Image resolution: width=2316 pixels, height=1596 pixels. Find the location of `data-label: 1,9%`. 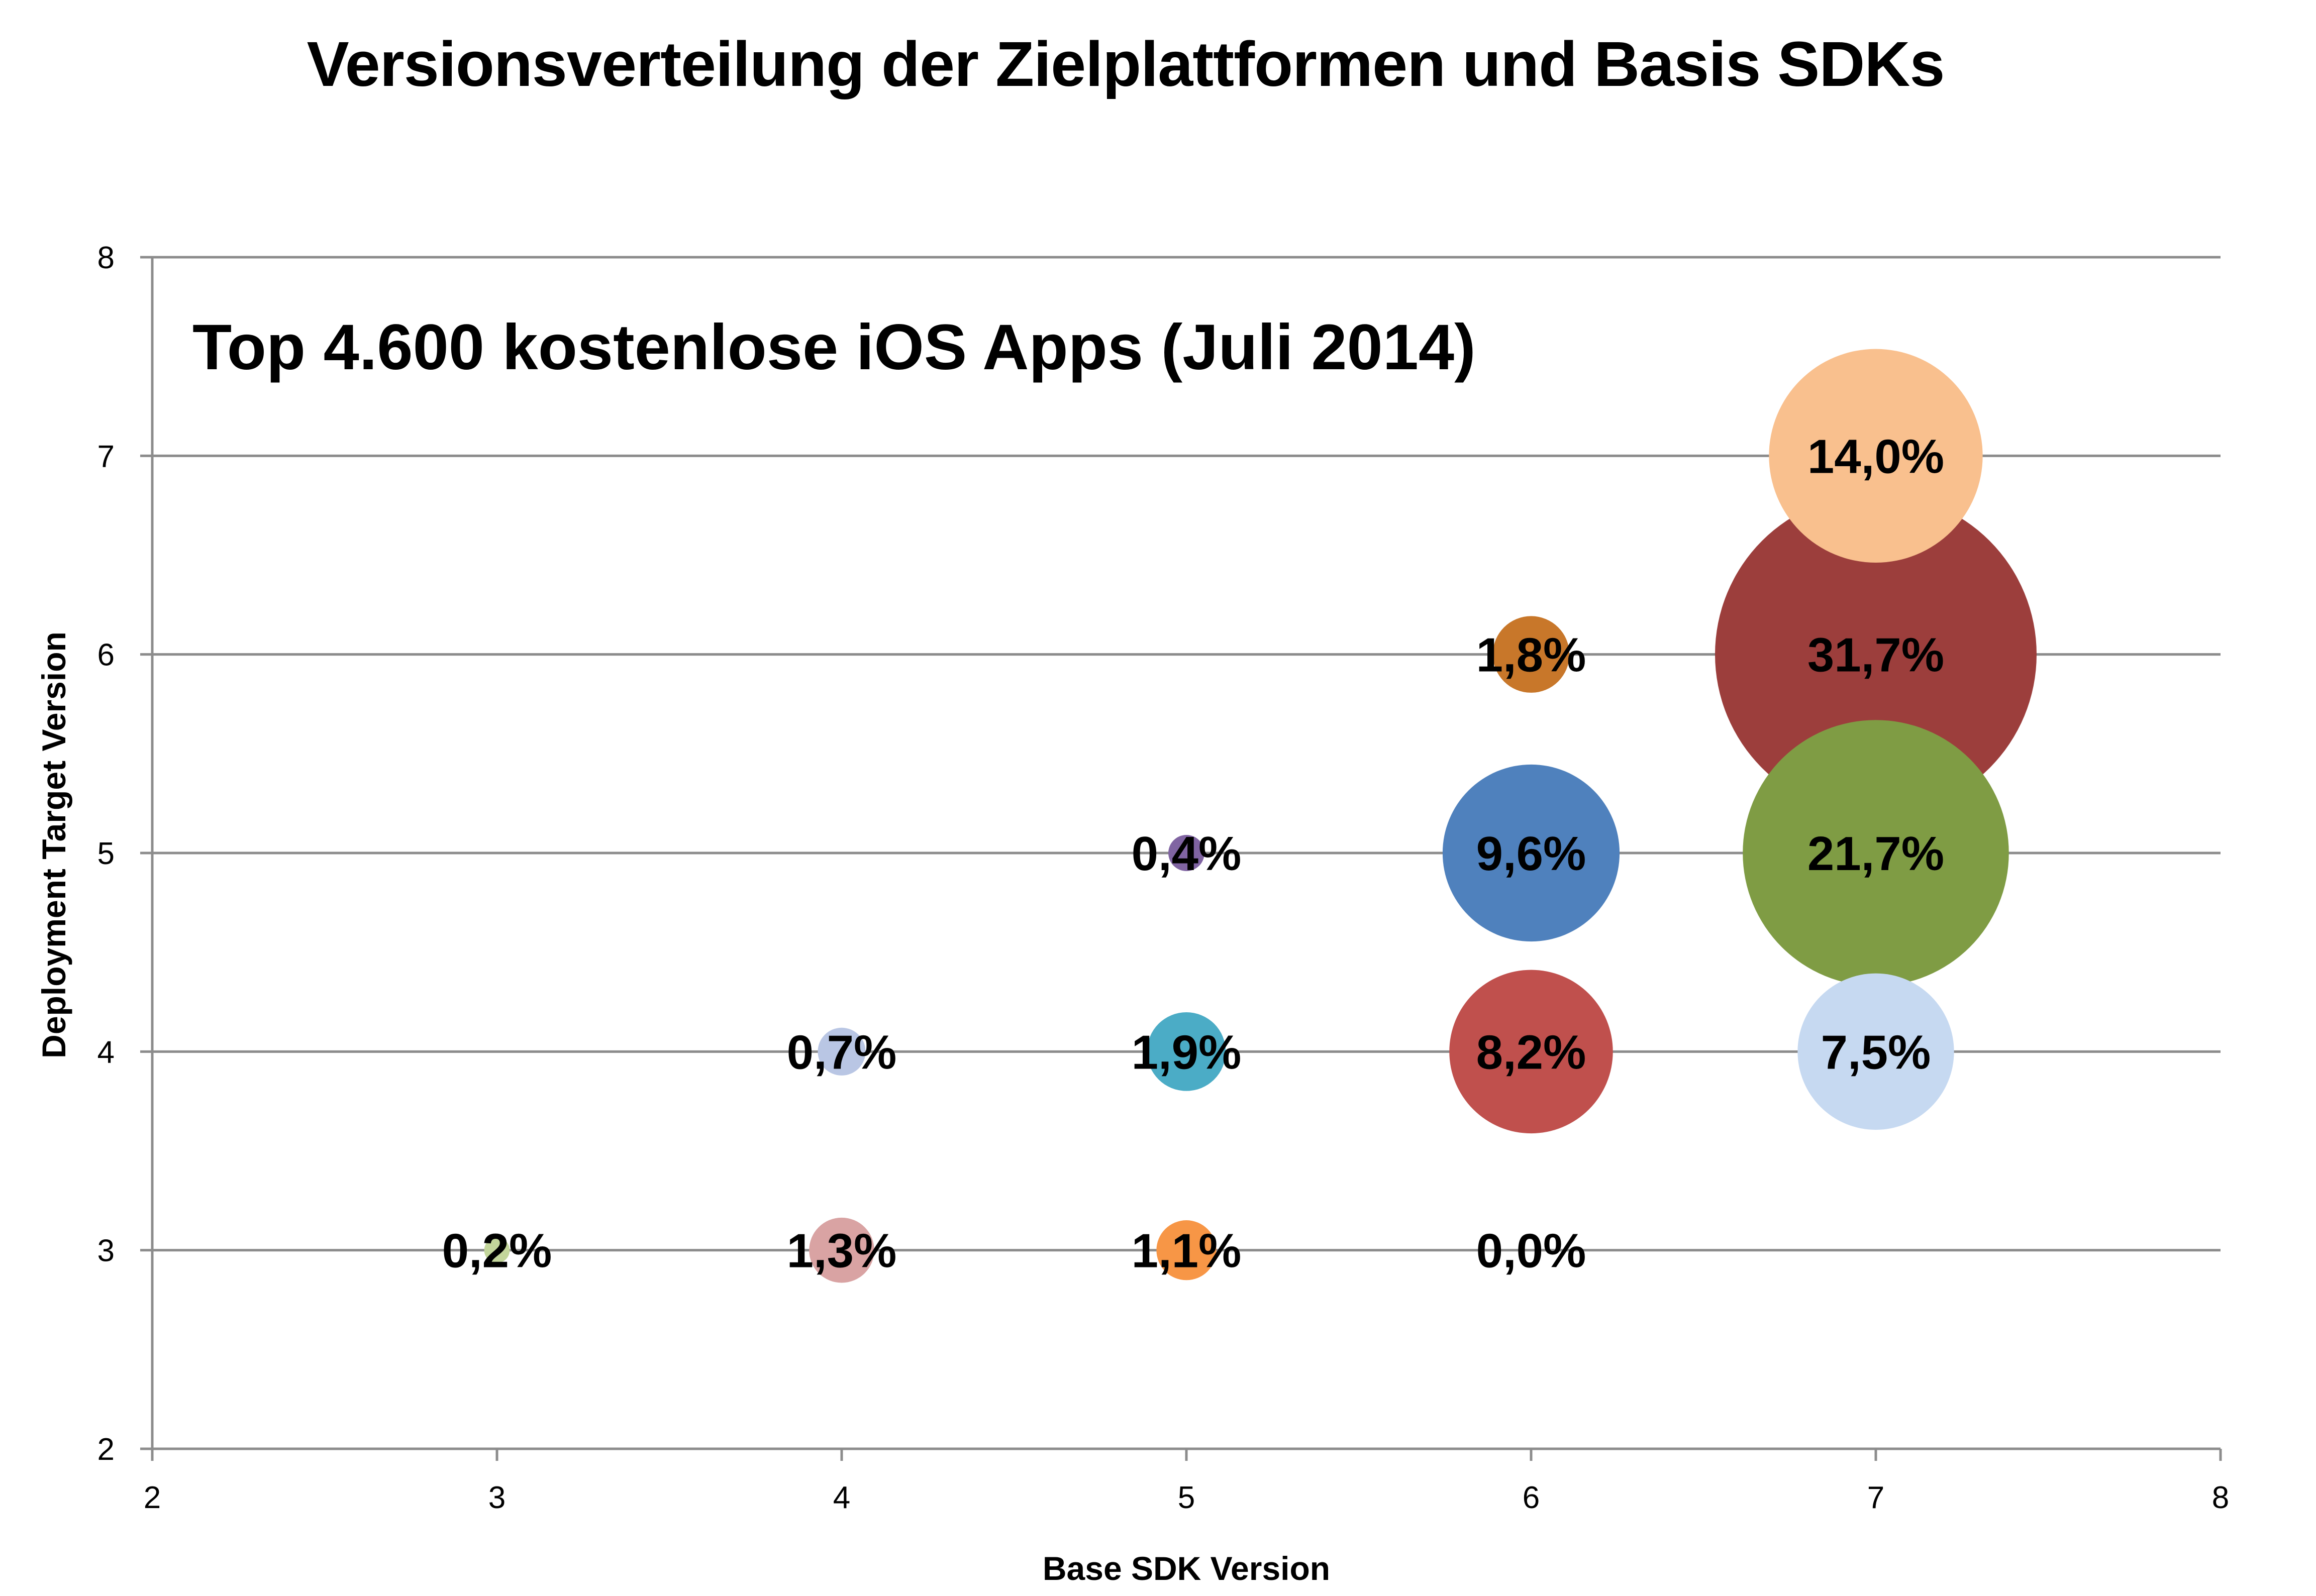

data-label: 1,9% is located at coordinates (1187, 1052).